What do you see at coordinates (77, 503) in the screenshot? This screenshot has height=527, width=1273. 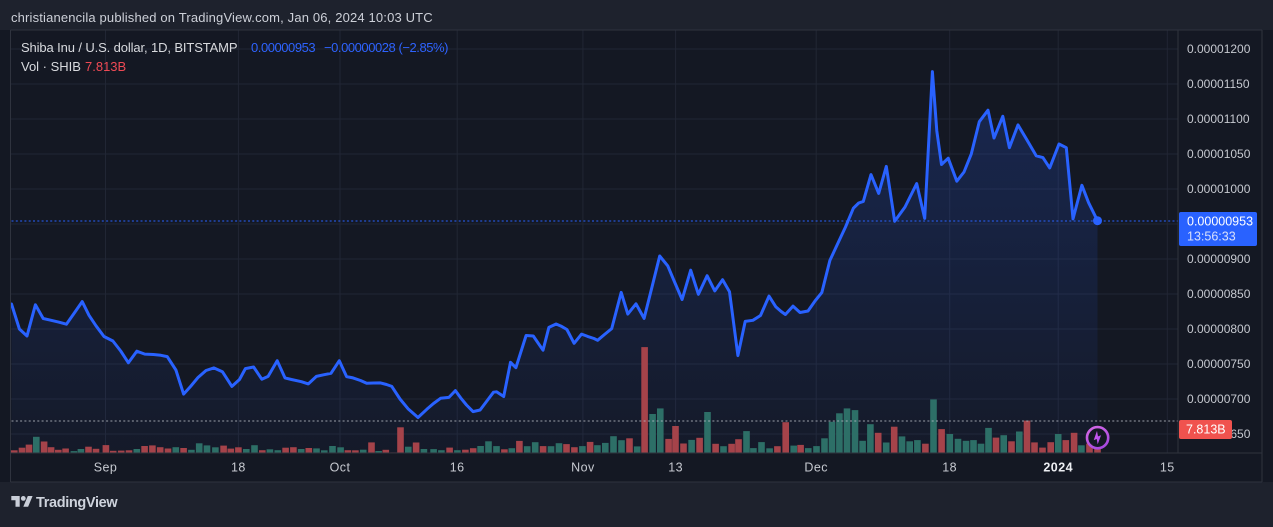 I see `svg-text: TradingView` at bounding box center [77, 503].